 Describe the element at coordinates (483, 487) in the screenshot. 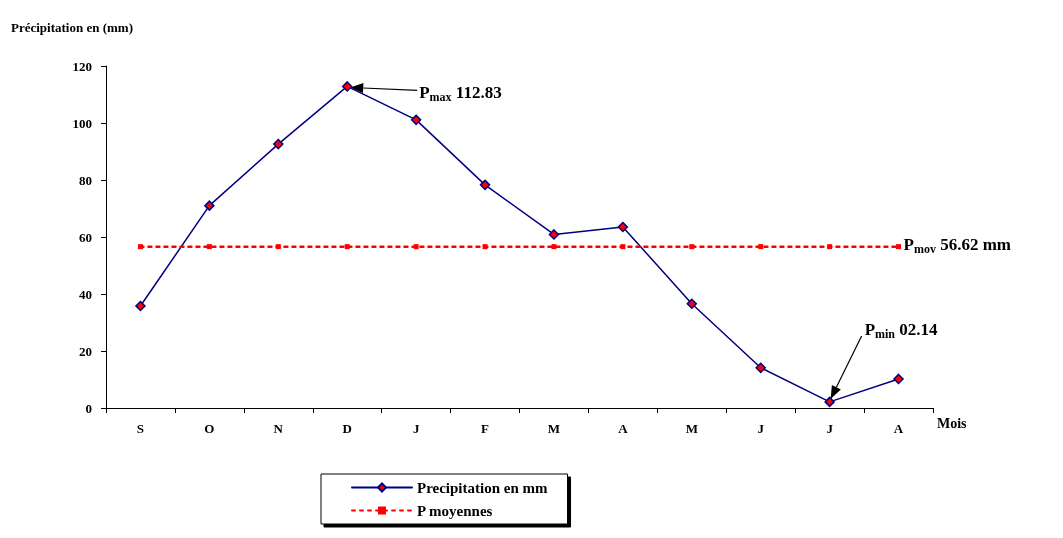

I see `legend-label: Precipitation en mm` at that location.